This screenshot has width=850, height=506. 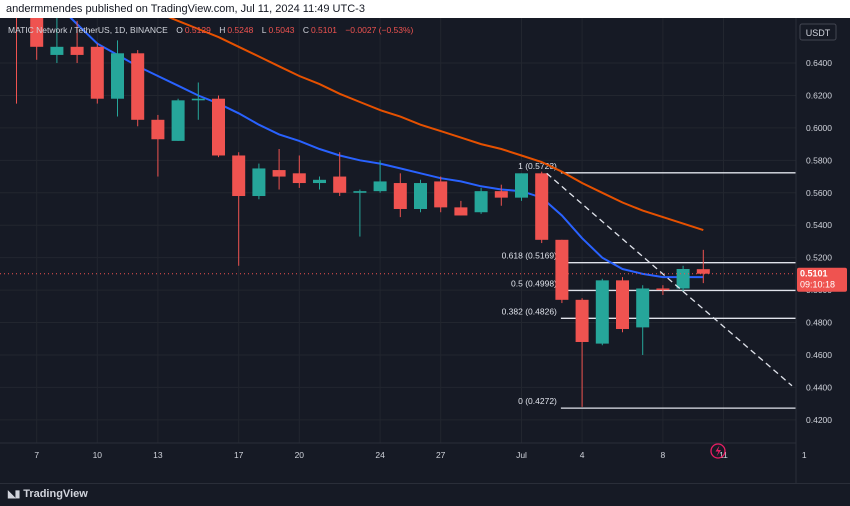 I want to click on lightning-icon, so click(x=718, y=451).